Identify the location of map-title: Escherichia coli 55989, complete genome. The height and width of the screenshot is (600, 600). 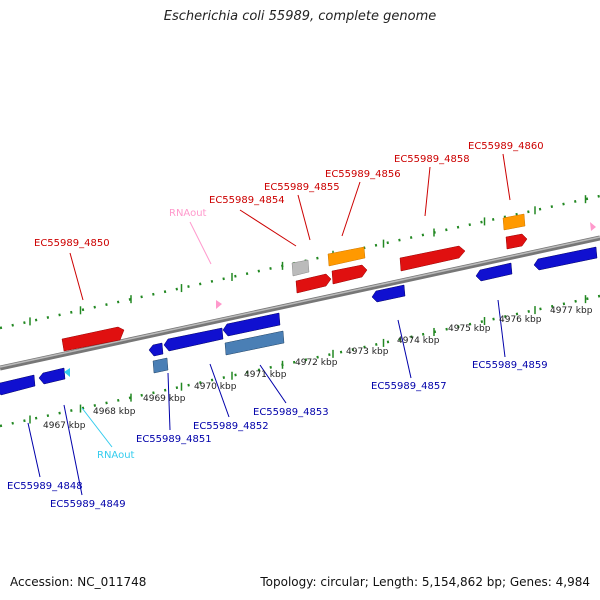
(300, 16).